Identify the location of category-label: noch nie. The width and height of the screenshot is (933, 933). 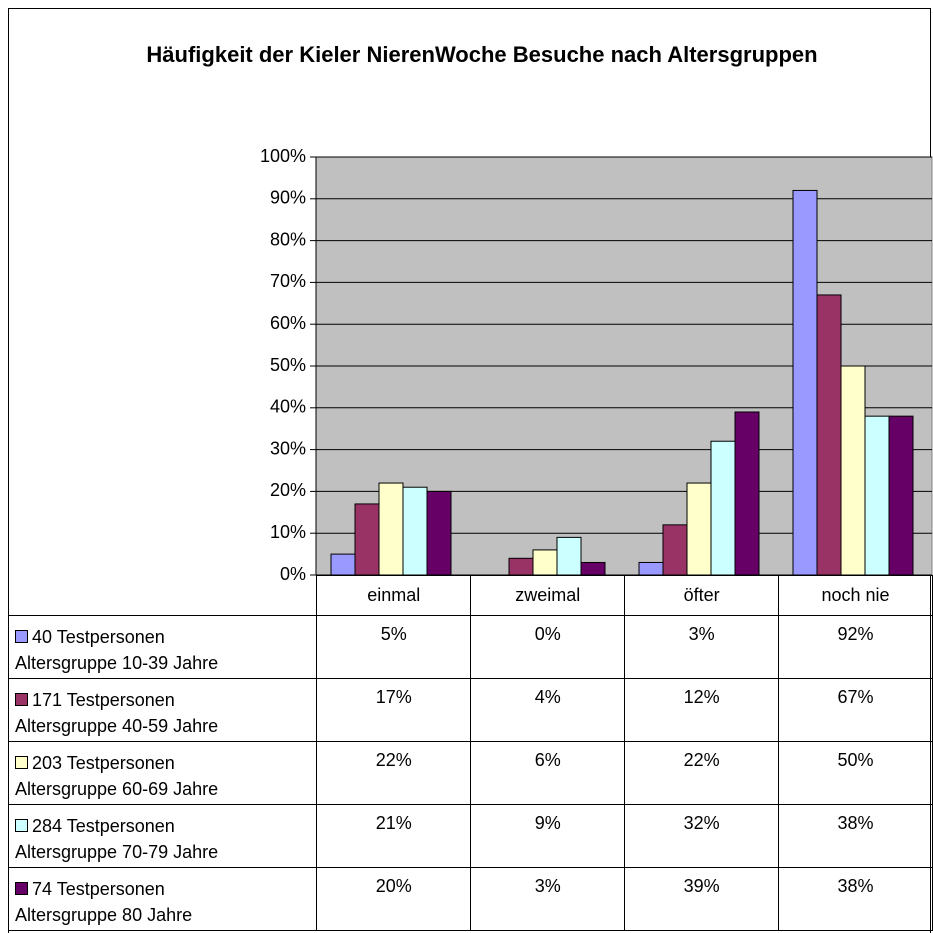
(855, 595).